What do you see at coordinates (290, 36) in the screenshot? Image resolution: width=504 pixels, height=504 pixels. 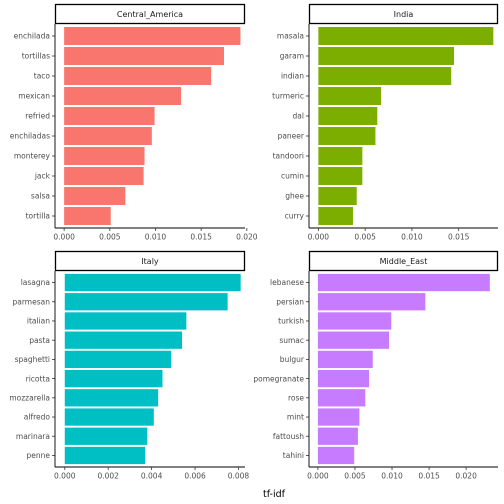 I see `category-label: masala` at bounding box center [290, 36].